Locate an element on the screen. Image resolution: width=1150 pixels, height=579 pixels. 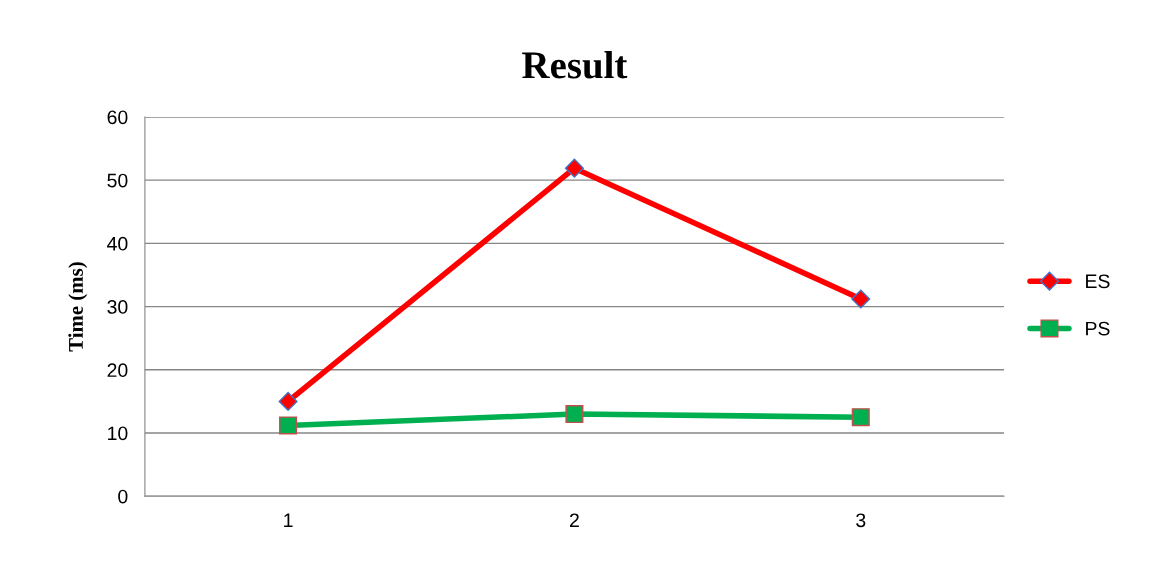
y-tick-label: 20 is located at coordinates (117, 370).